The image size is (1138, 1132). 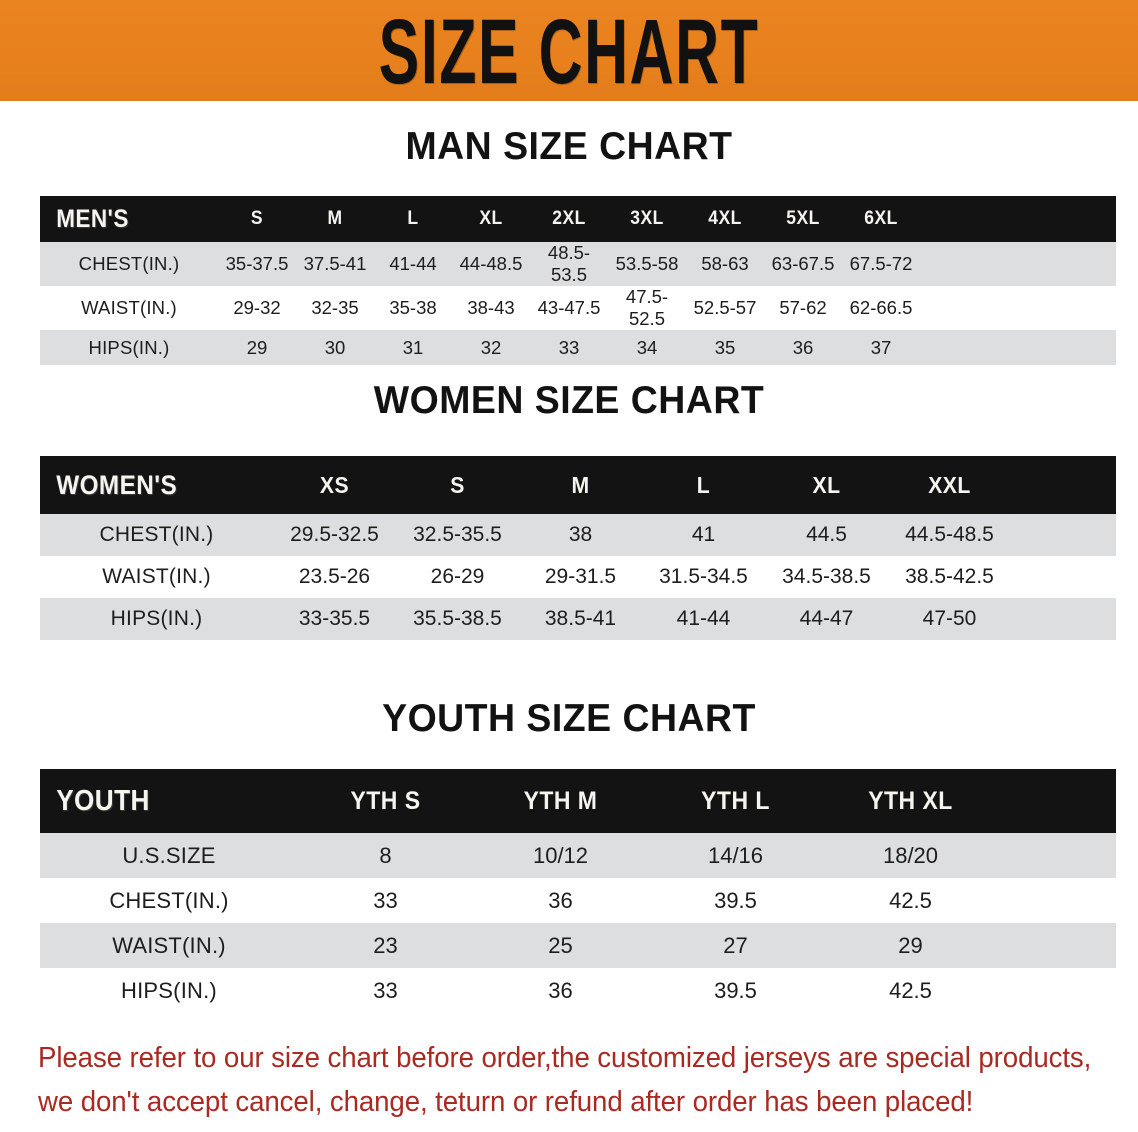 I want to click on youth-table-header: YOUTH YTH S YTH M YTH L YTH XL, so click(x=578, y=801).